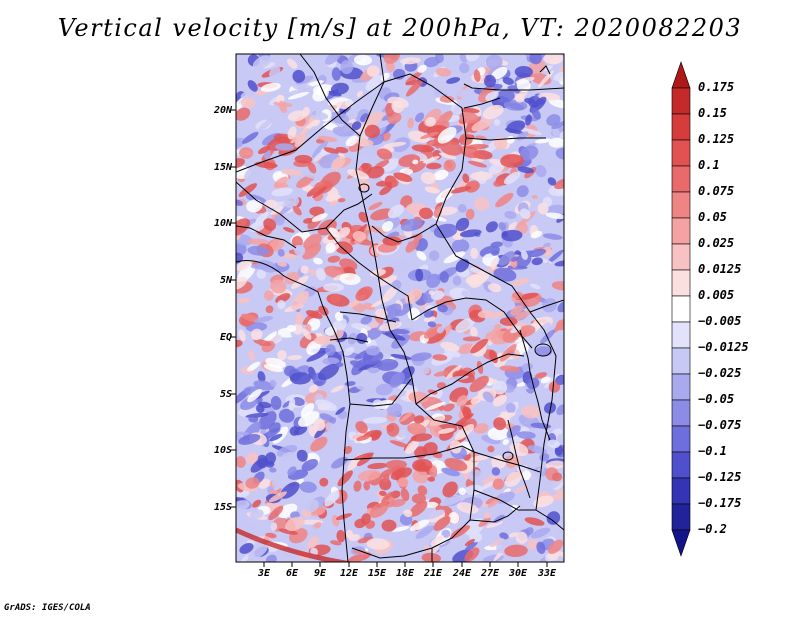 The width and height of the screenshot is (800, 618). I want to click on lat-label-eq: EQ, so click(225, 337).